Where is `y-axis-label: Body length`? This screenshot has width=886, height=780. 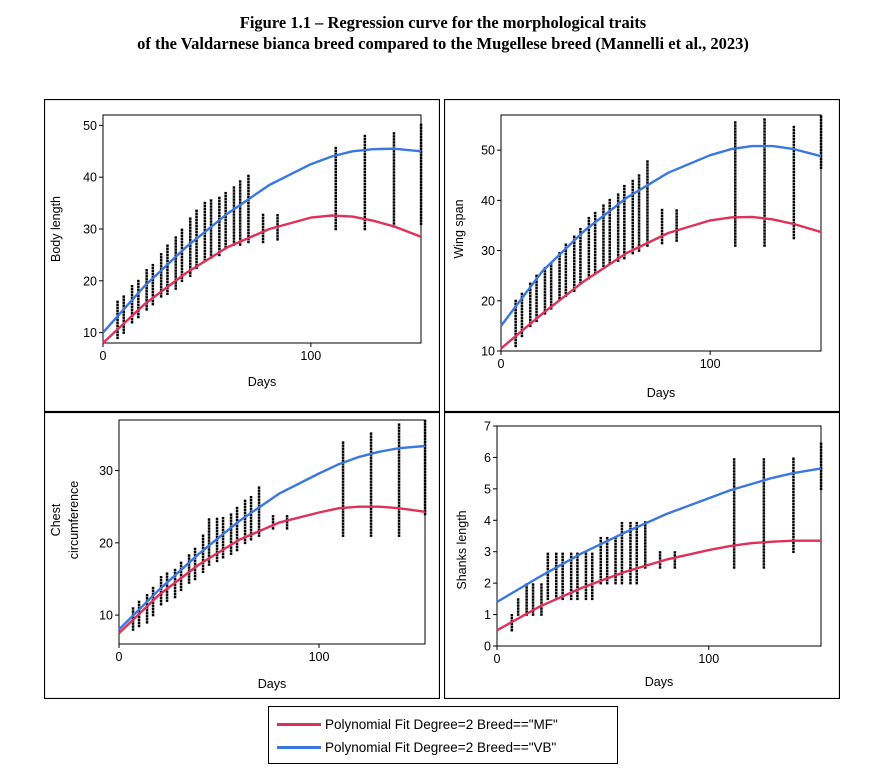 y-axis-label: Body length is located at coordinates (56, 229).